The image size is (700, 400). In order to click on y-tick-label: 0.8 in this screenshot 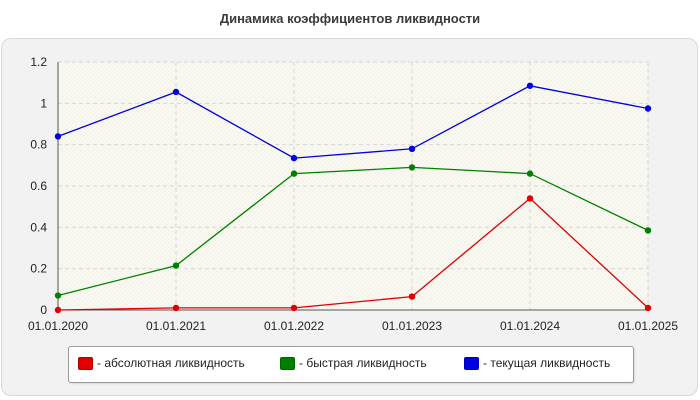, I will do `click(38, 145)`.